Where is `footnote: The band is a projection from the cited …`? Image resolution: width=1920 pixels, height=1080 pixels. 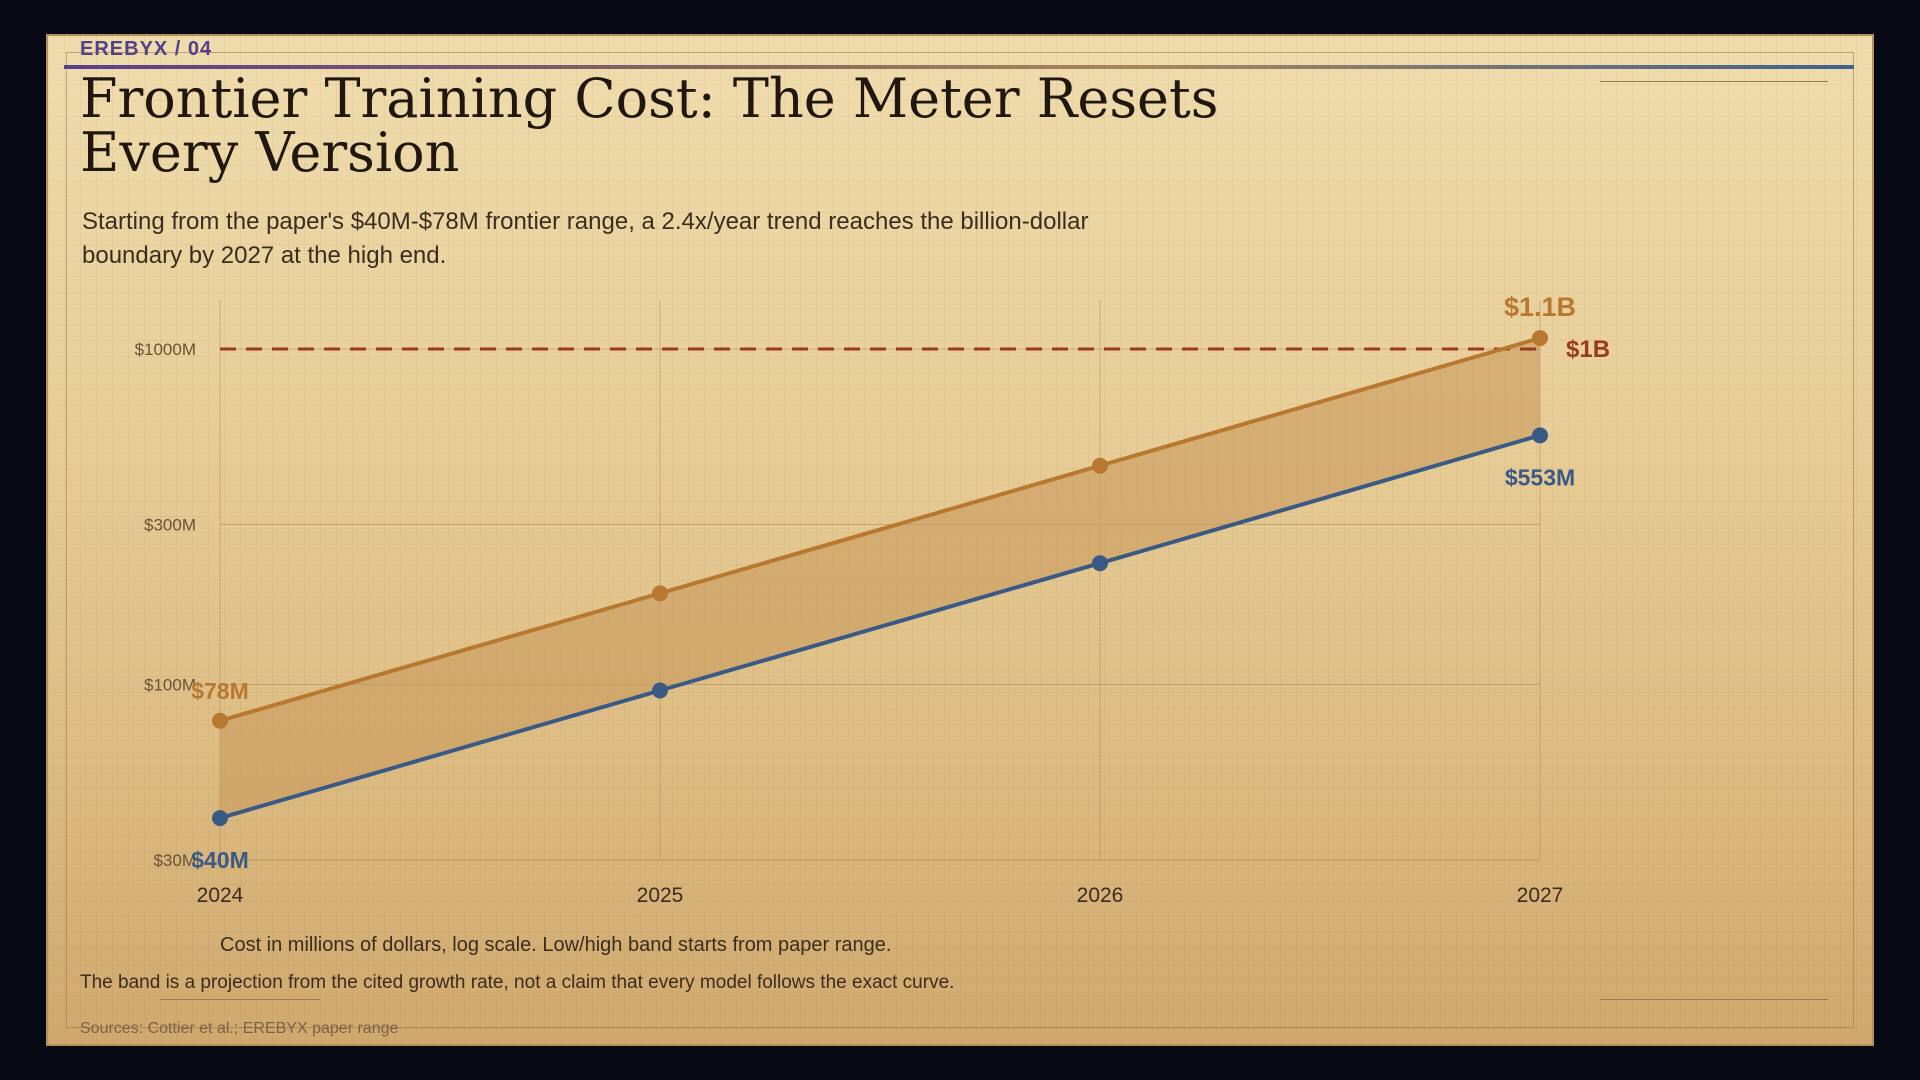 footnote: The band is a projection from the cited … is located at coordinates (517, 982).